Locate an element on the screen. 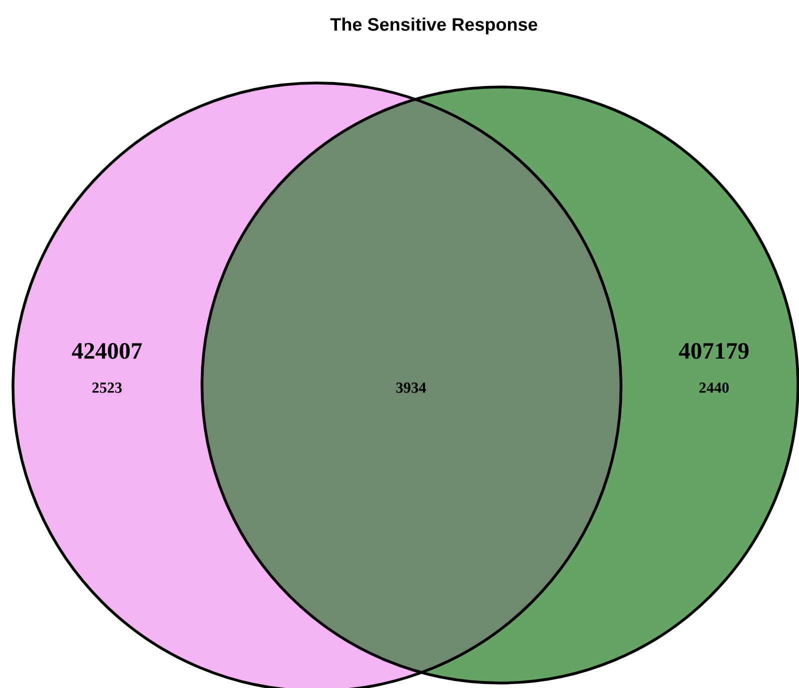 The image size is (799, 688). category-label: 424007 is located at coordinates (107, 350).